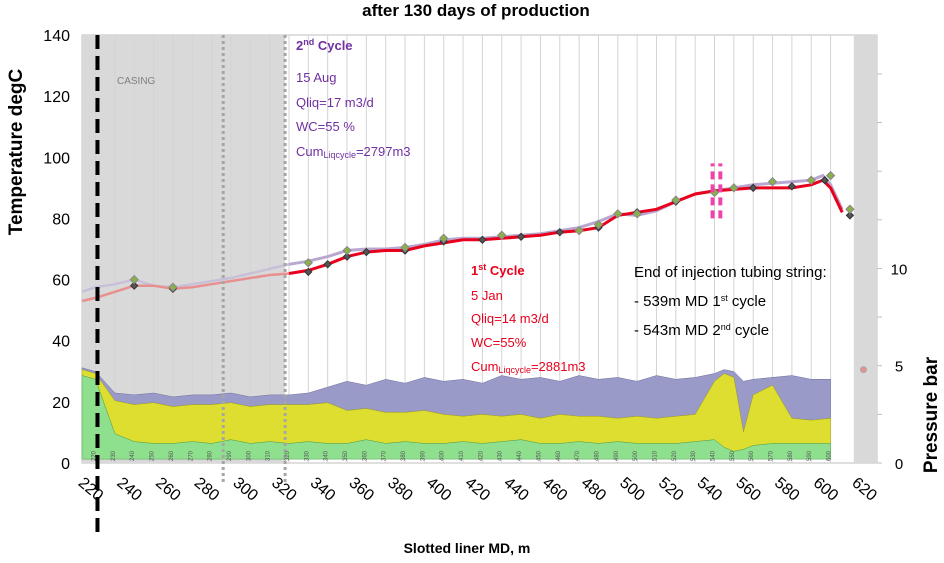  What do you see at coordinates (830, 455) in the screenshot?
I see `inner-x-tick-label: 600` at bounding box center [830, 455].